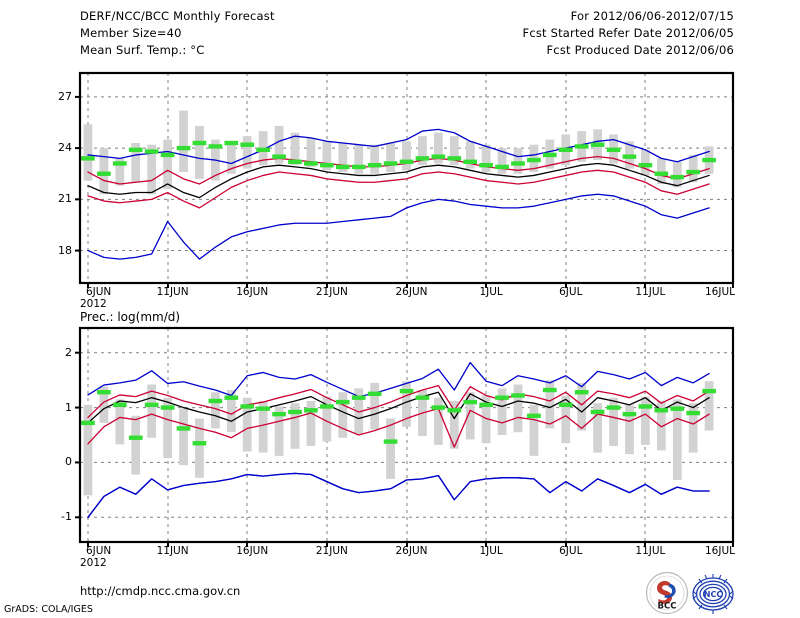 This screenshot has width=800, height=618. I want to click on y-tick-label: 21, so click(65, 199).